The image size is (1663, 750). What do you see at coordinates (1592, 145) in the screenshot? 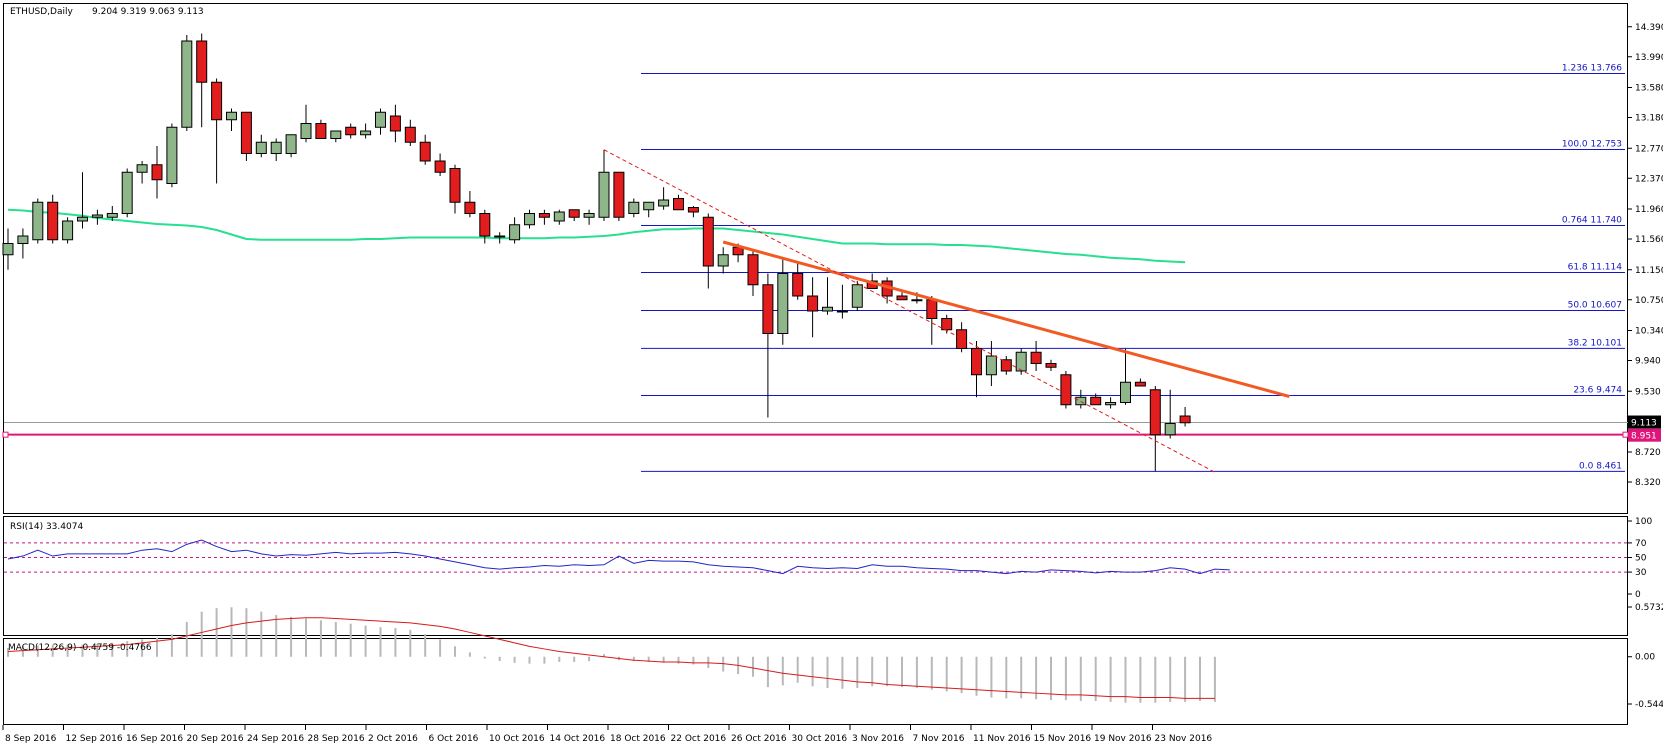
I see `fib-level-label: 100.0 12.753` at bounding box center [1592, 145].